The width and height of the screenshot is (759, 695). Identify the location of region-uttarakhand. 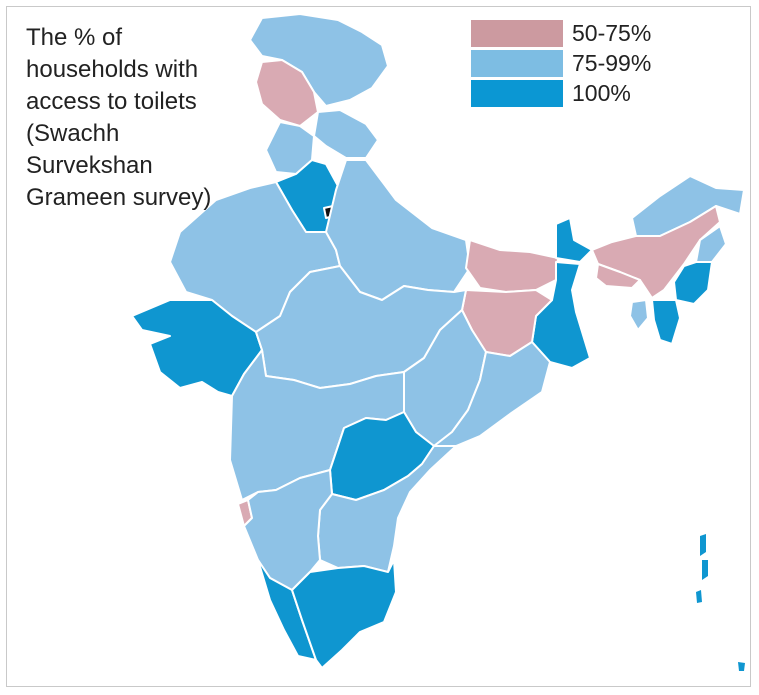
(346, 134).